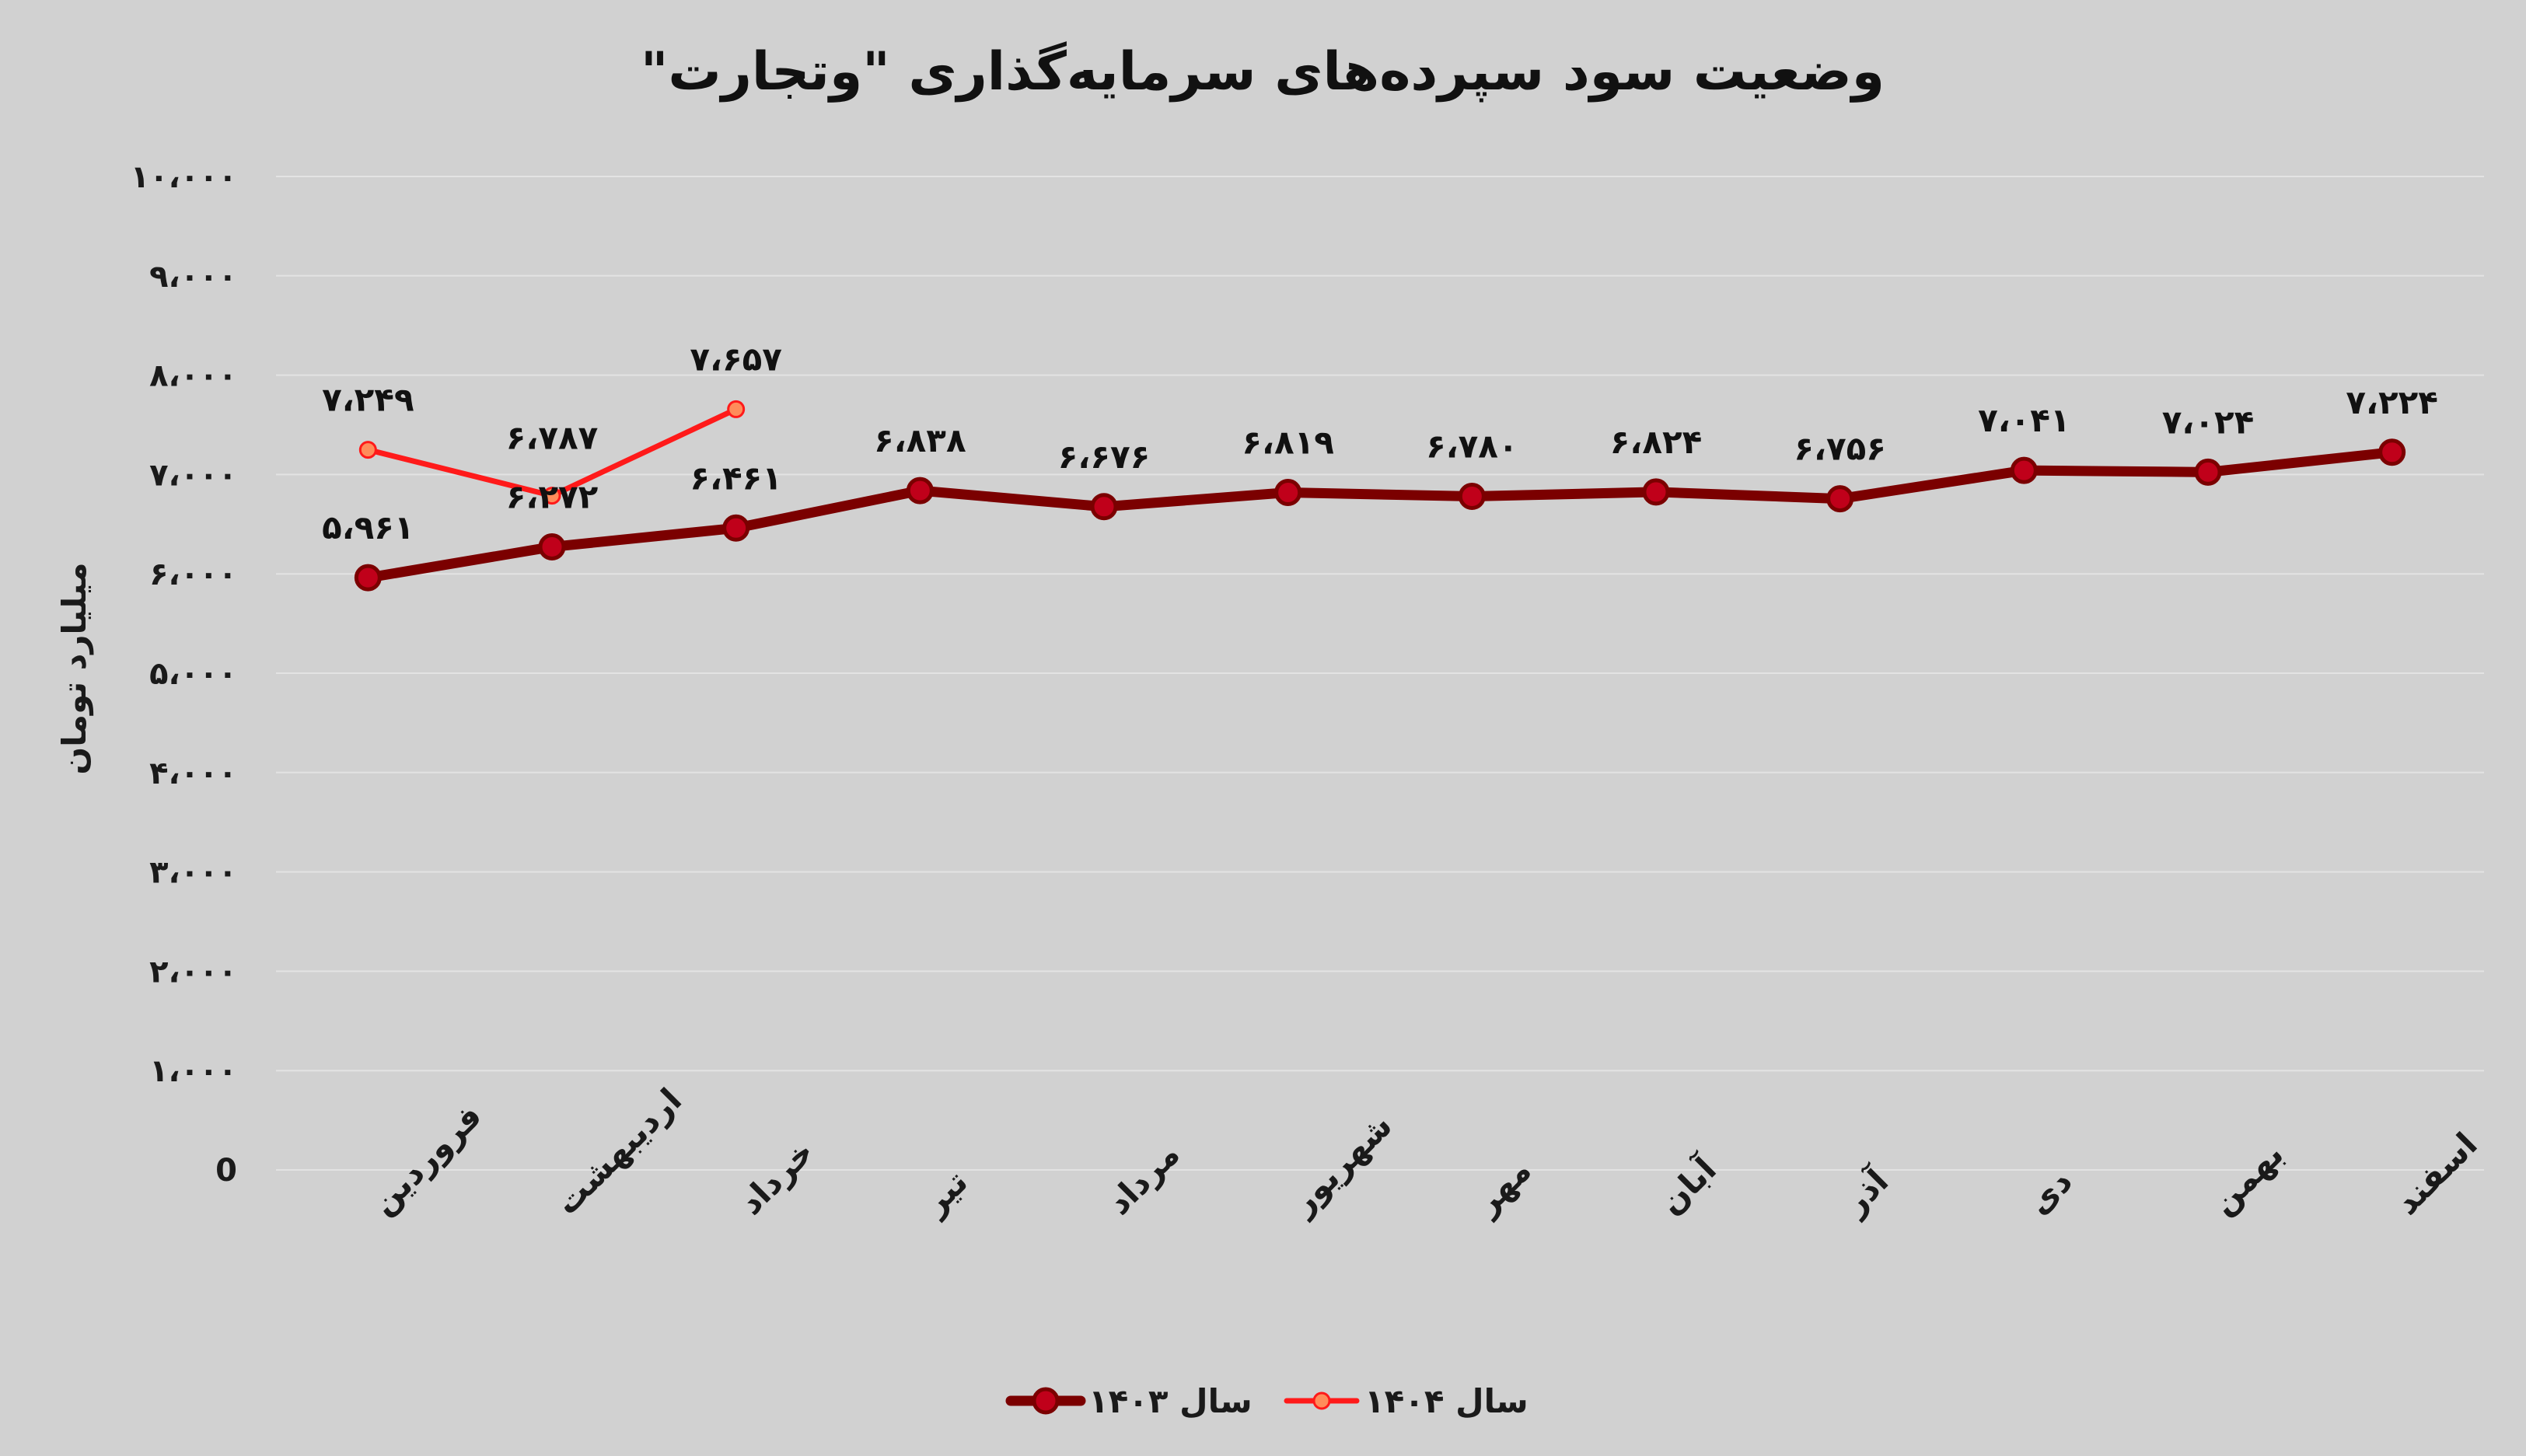 Image resolution: width=2526 pixels, height=1456 pixels. What do you see at coordinates (193, 376) in the screenshot?
I see `y-tick-label: ۸،۰۰۰` at bounding box center [193, 376].